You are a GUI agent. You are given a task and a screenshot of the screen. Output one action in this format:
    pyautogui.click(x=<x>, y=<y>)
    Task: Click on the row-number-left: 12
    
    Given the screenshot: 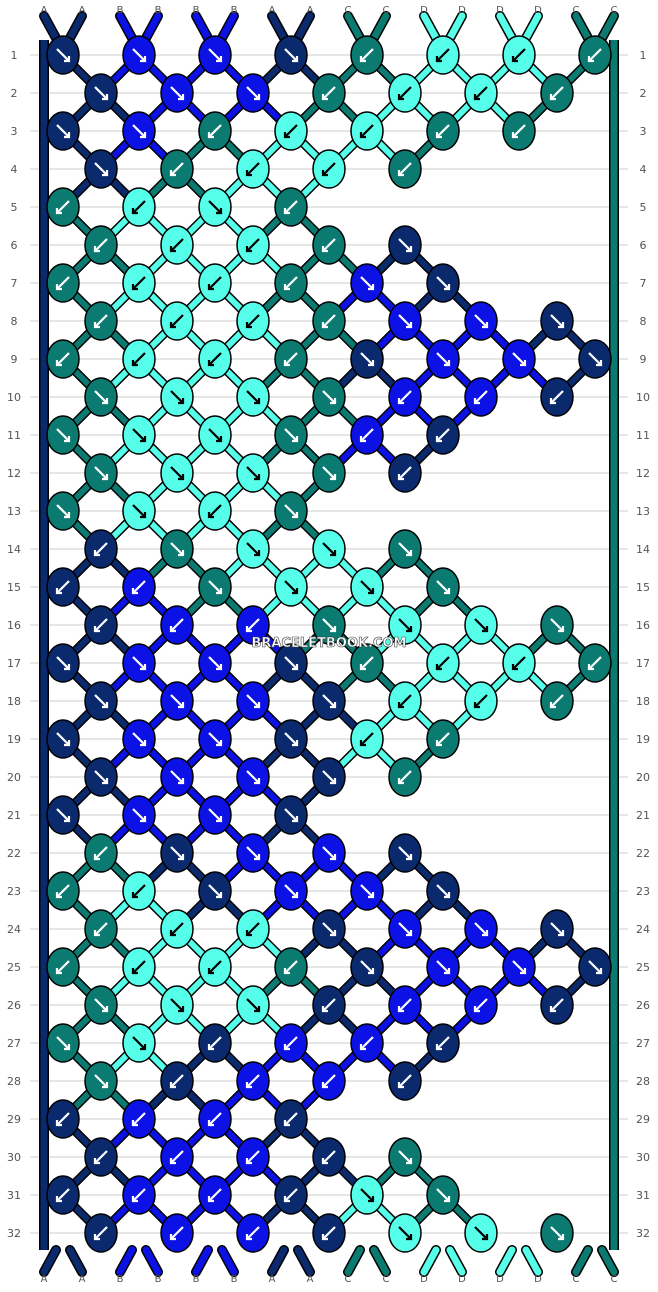 What is the action you would take?
    pyautogui.click(x=14, y=473)
    